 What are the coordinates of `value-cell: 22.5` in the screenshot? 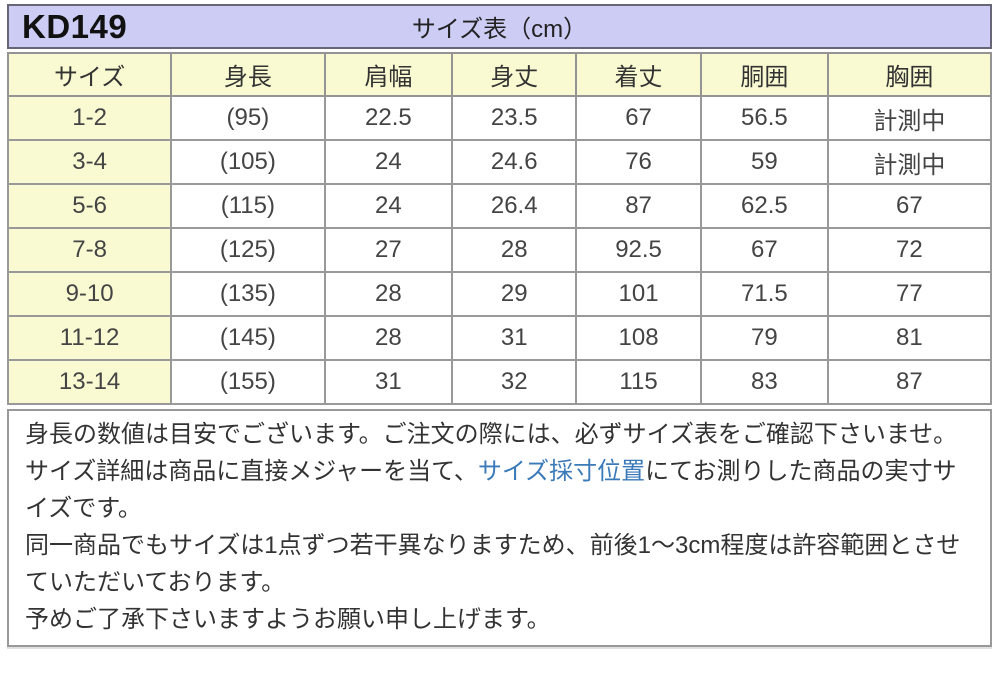 It's located at (388, 118).